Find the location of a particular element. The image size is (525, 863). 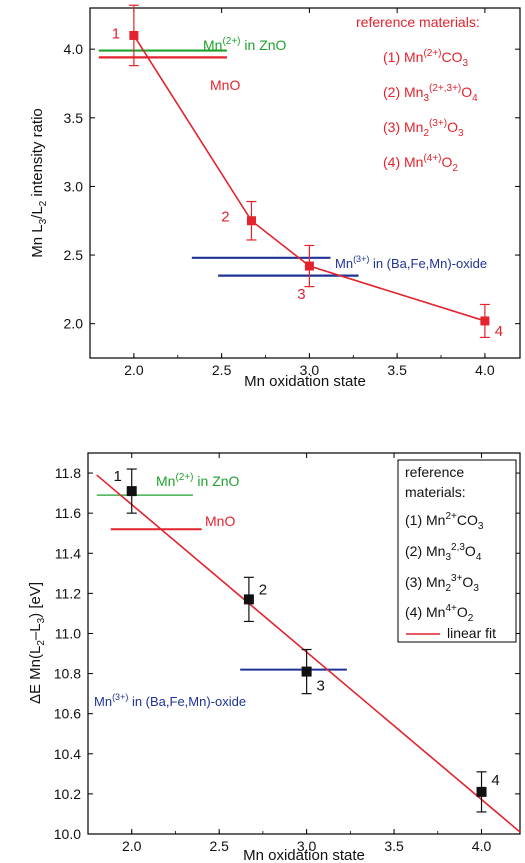

legend-title: reference materials: is located at coordinates (418, 22).